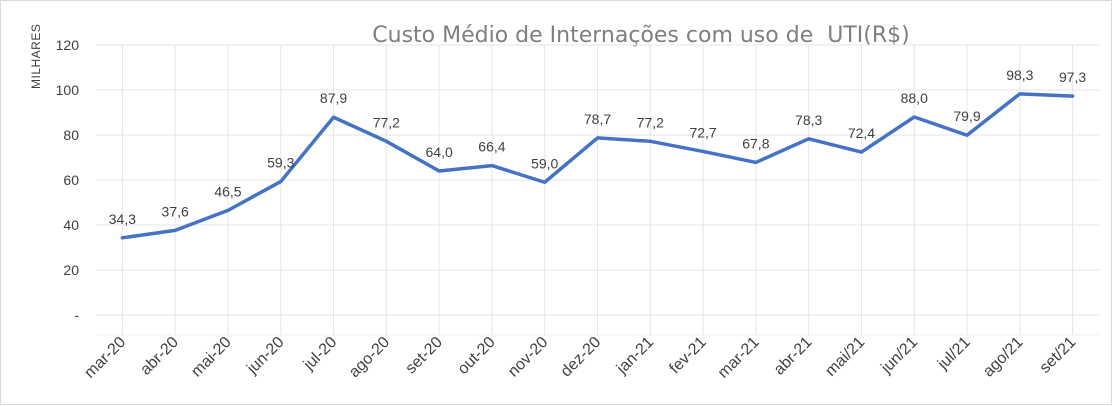  What do you see at coordinates (739, 358) in the screenshot?
I see `x-tick-label: mar-21` at bounding box center [739, 358].